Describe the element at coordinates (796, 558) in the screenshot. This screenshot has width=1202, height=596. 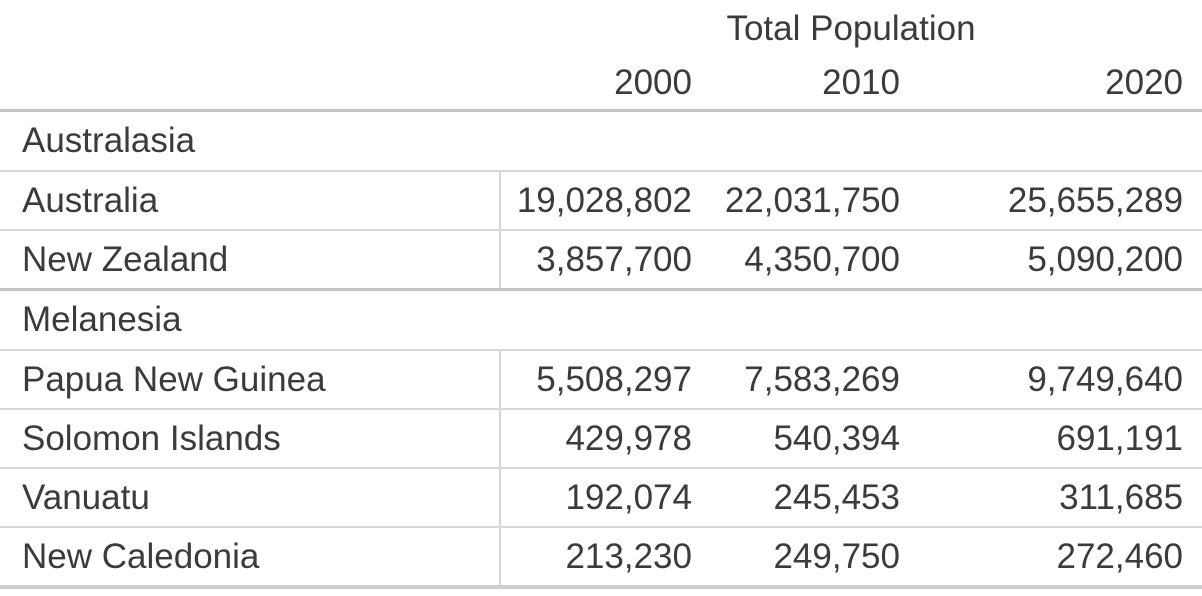
I see `cell-value: 249,750` at that location.